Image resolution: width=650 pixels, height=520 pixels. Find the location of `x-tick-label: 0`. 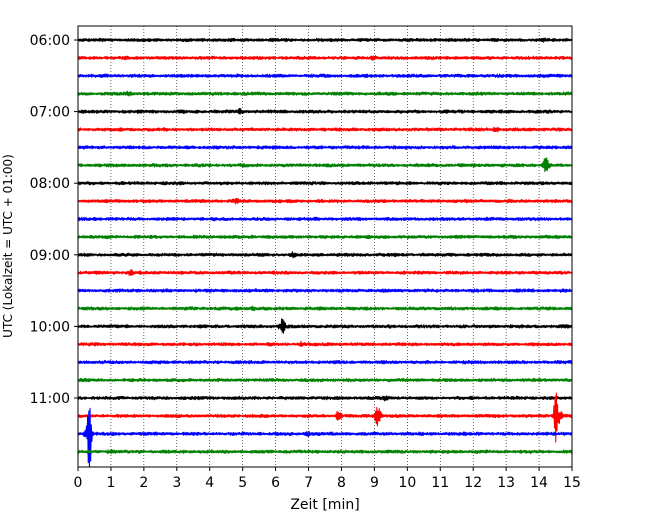

x-tick-label: 0 is located at coordinates (78, 483).